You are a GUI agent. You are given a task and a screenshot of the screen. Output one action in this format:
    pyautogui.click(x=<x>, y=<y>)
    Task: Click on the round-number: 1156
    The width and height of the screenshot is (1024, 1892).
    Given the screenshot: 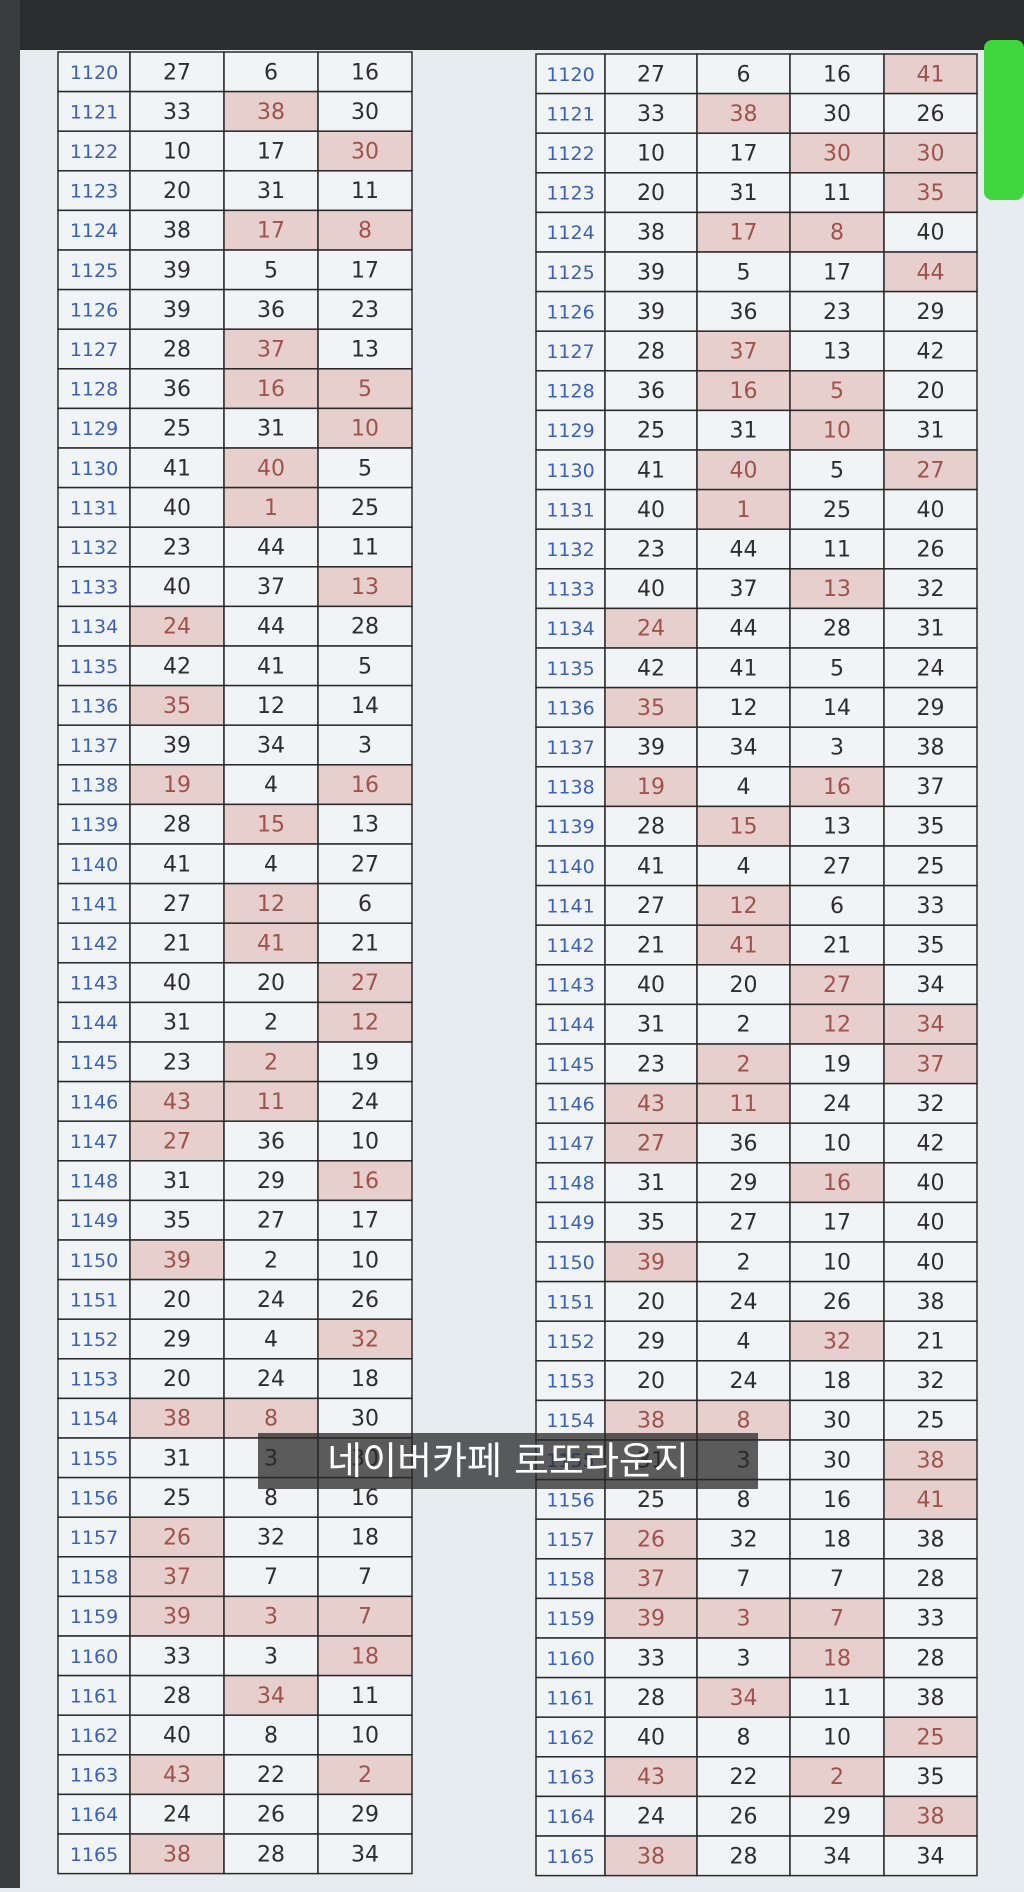 What is the action you would take?
    pyautogui.click(x=570, y=1500)
    